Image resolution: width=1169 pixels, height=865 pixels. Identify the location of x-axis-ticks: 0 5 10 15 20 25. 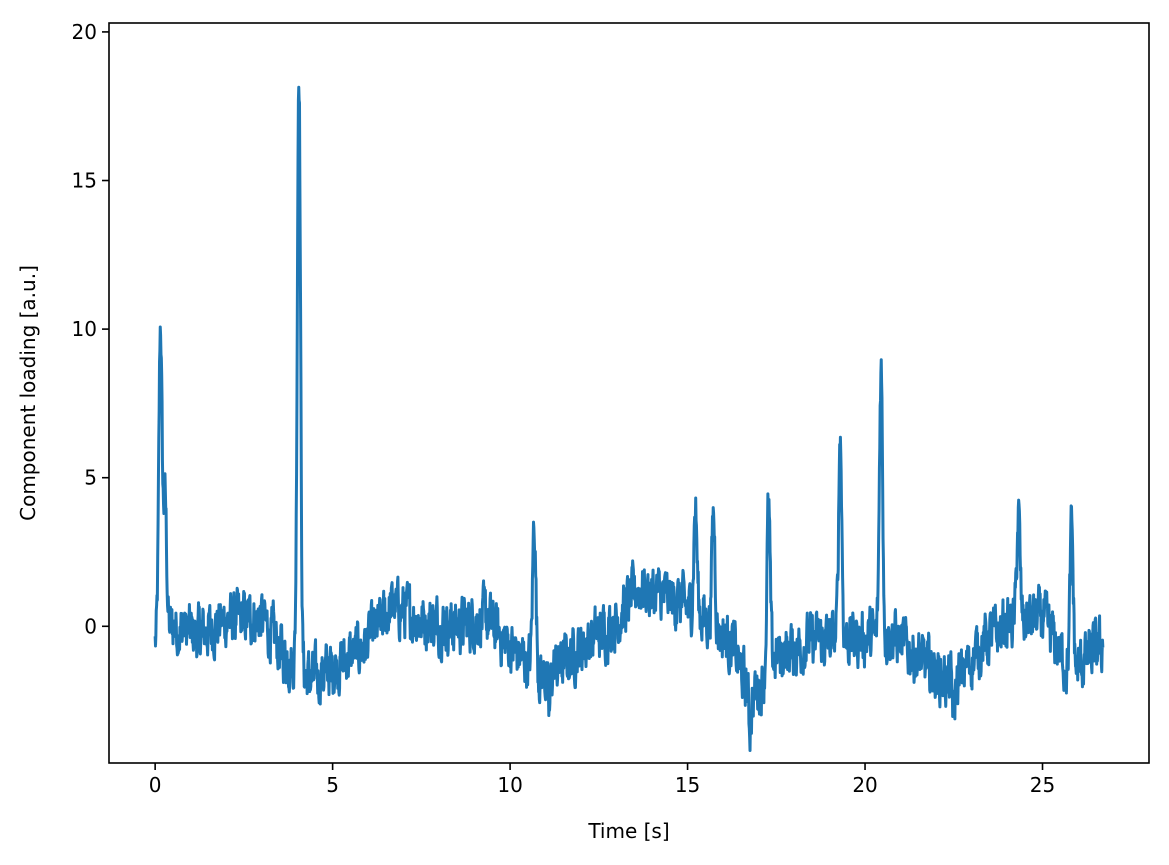
(602, 780).